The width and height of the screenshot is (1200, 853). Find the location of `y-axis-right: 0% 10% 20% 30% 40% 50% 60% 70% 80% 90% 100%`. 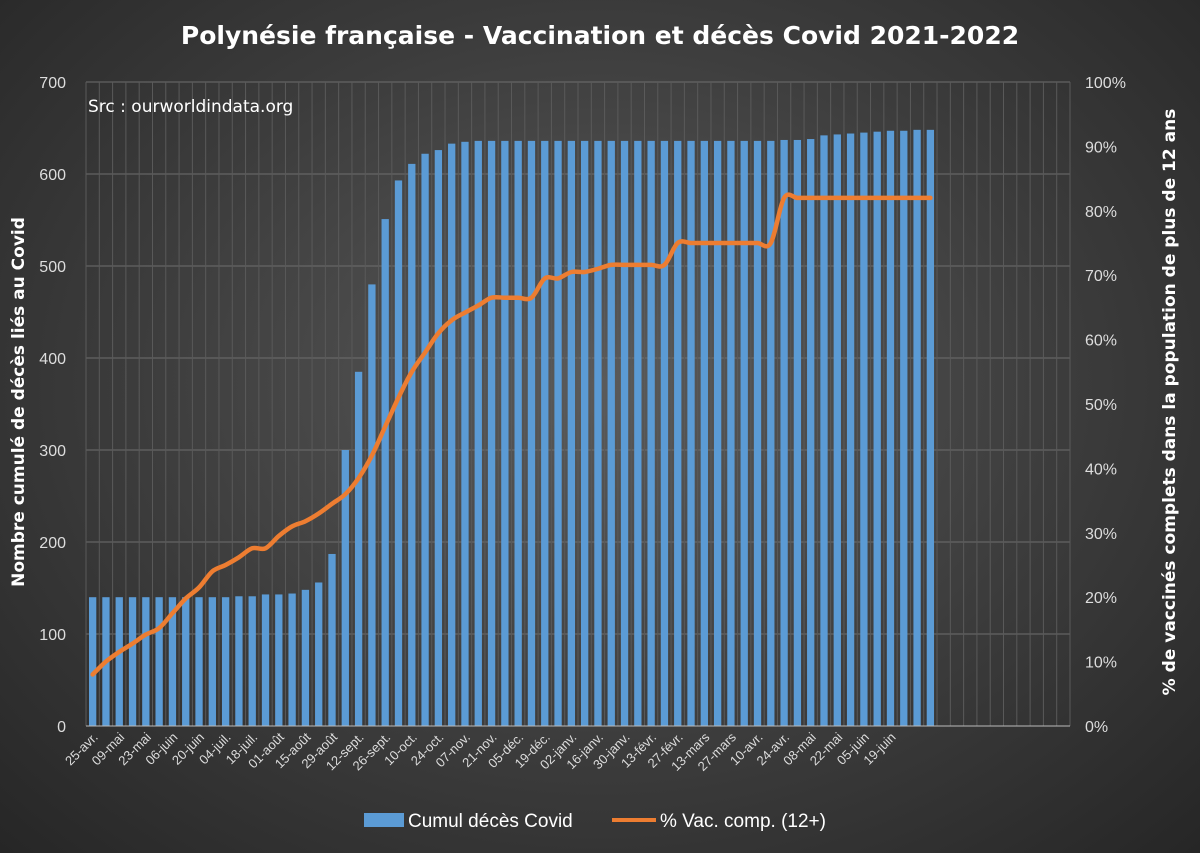

y-axis-right: 0% 10% 20% 30% 40% 50% 60% 70% 80% 90% 100% is located at coordinates (1105, 405).